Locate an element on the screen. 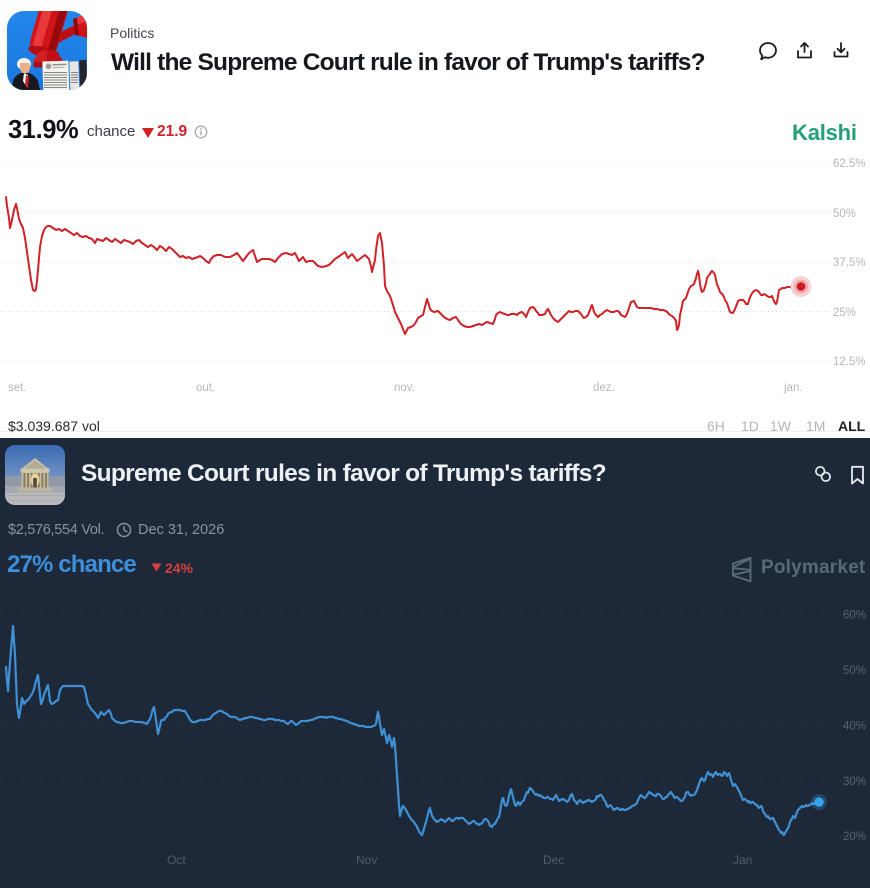 The image size is (870, 888). svg-text: set. is located at coordinates (17, 388).